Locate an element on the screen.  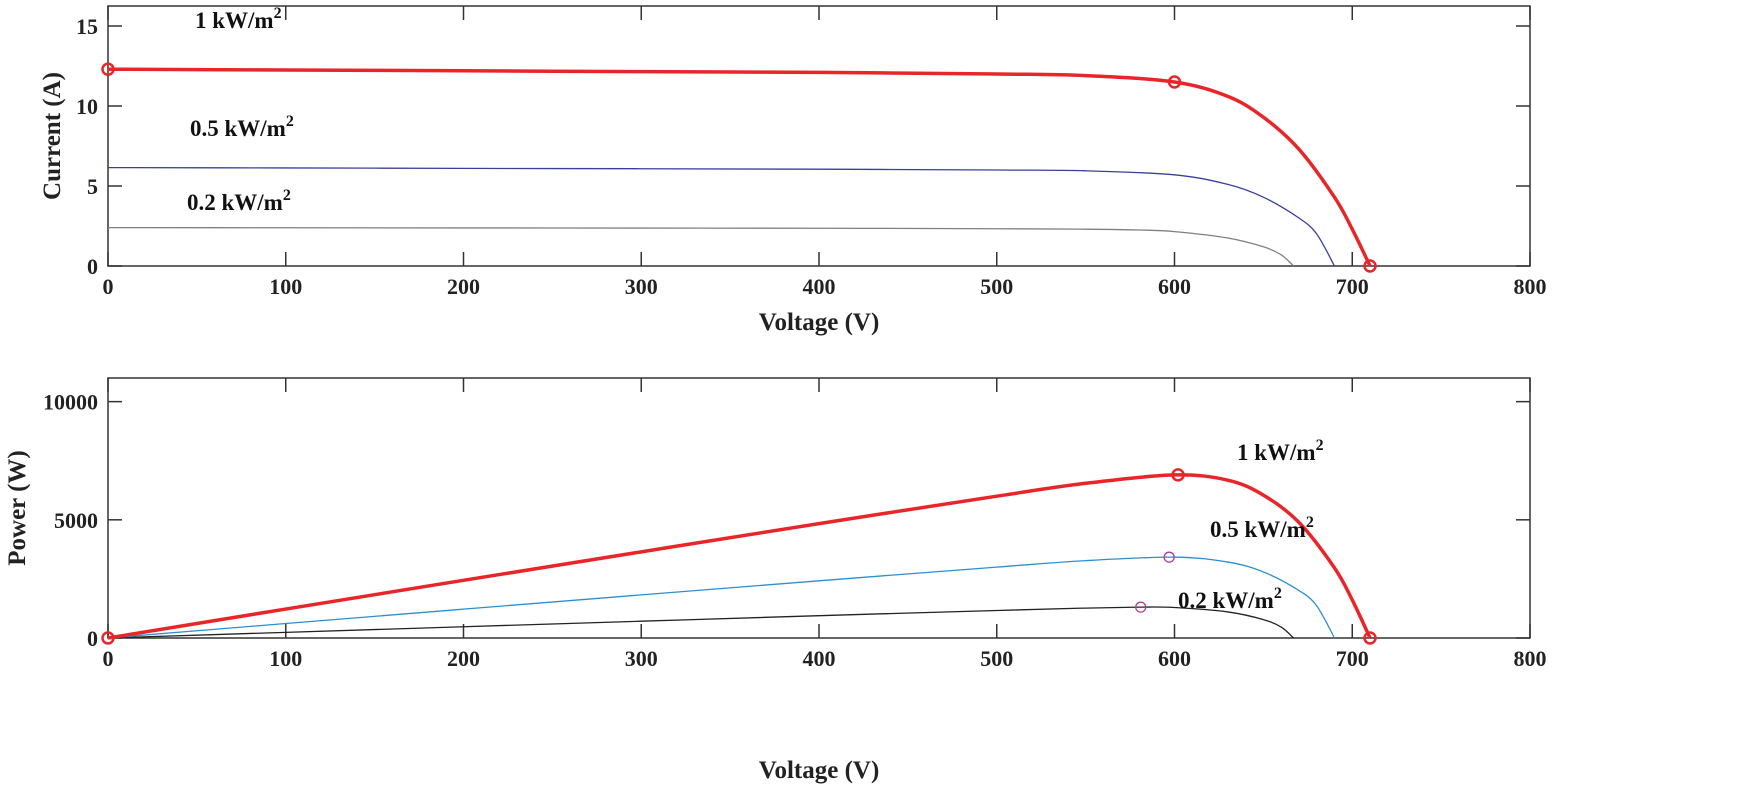
y-tick-label: 5 is located at coordinates (92, 186).